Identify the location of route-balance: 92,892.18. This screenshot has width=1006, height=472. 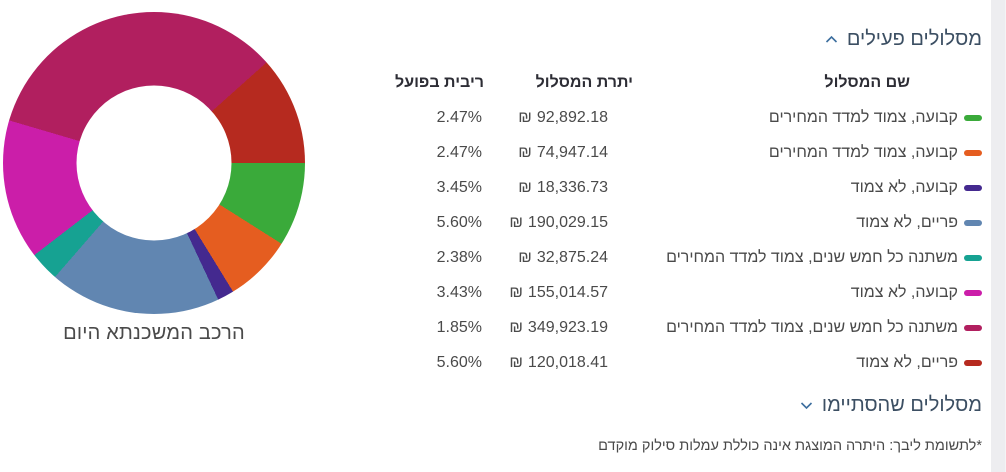
(572, 117).